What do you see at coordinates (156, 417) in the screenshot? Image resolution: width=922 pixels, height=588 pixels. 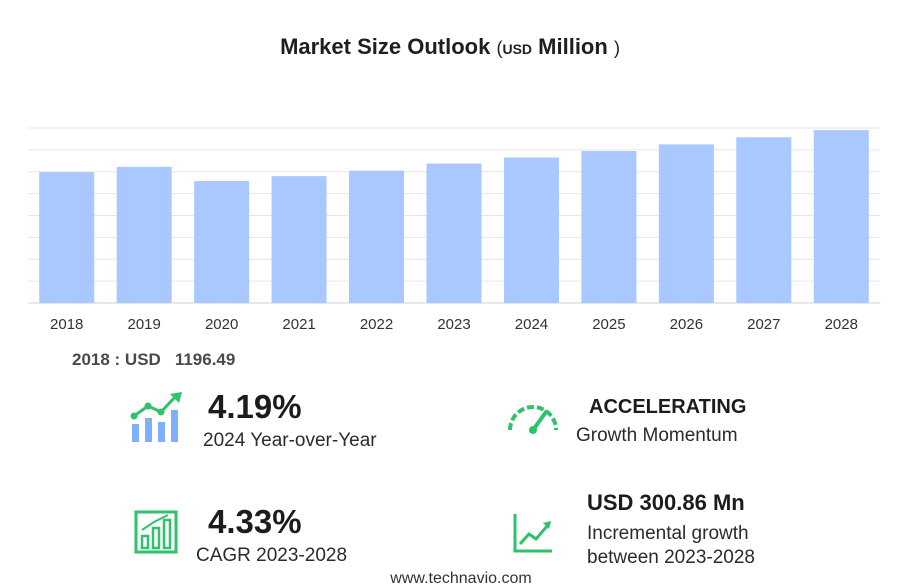 I see `growth-chart-icon` at bounding box center [156, 417].